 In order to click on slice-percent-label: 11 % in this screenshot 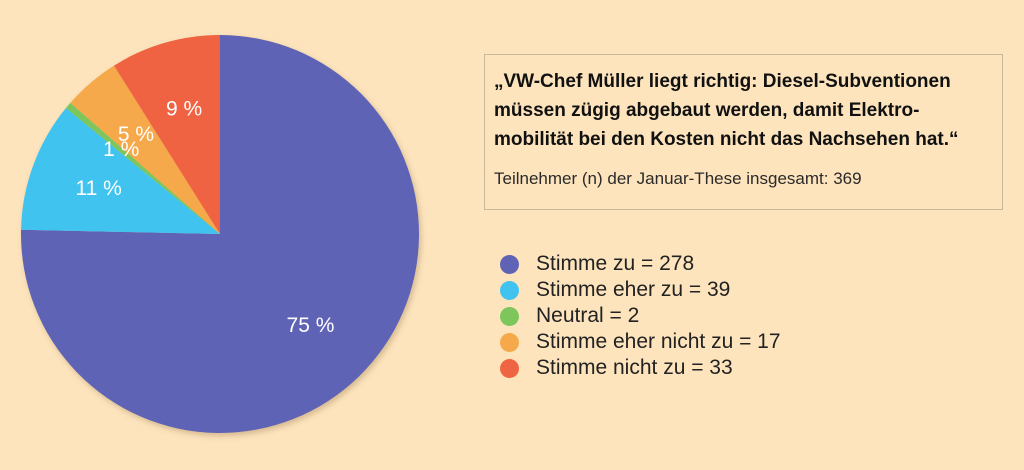, I will do `click(98, 188)`.